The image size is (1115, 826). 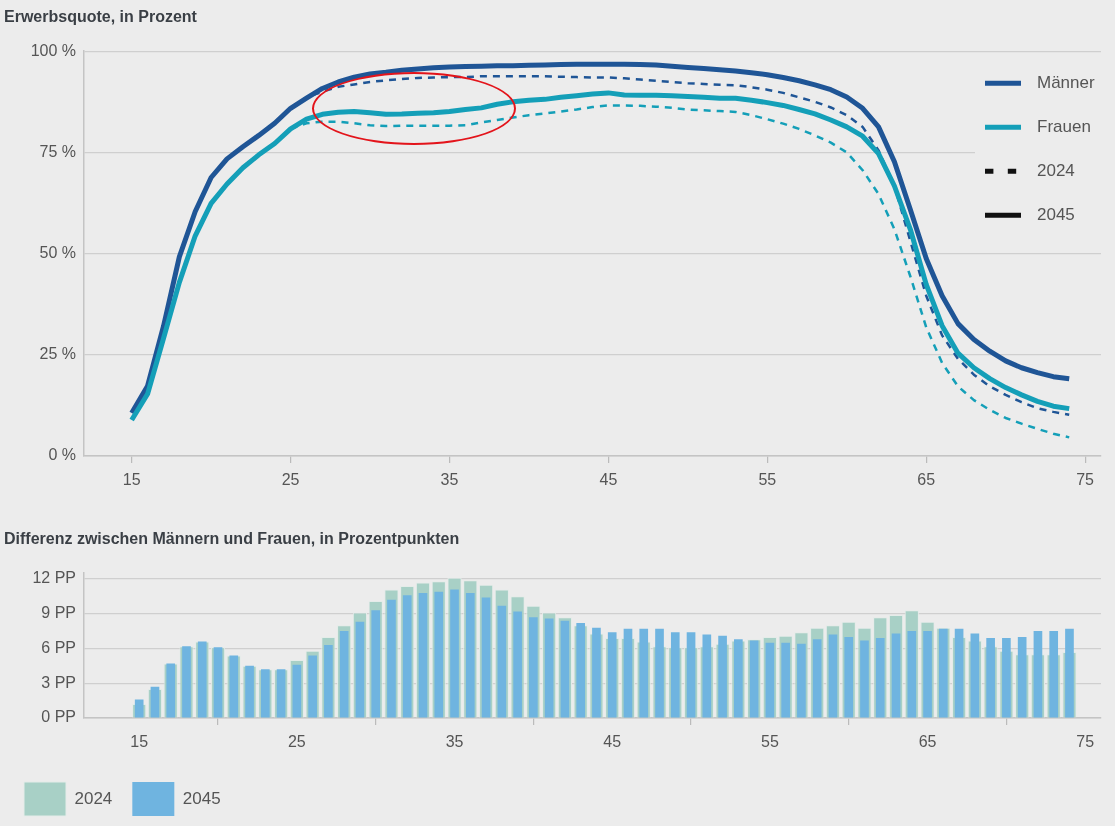 I want to click on legend-label: 2024, so click(x=93, y=798).